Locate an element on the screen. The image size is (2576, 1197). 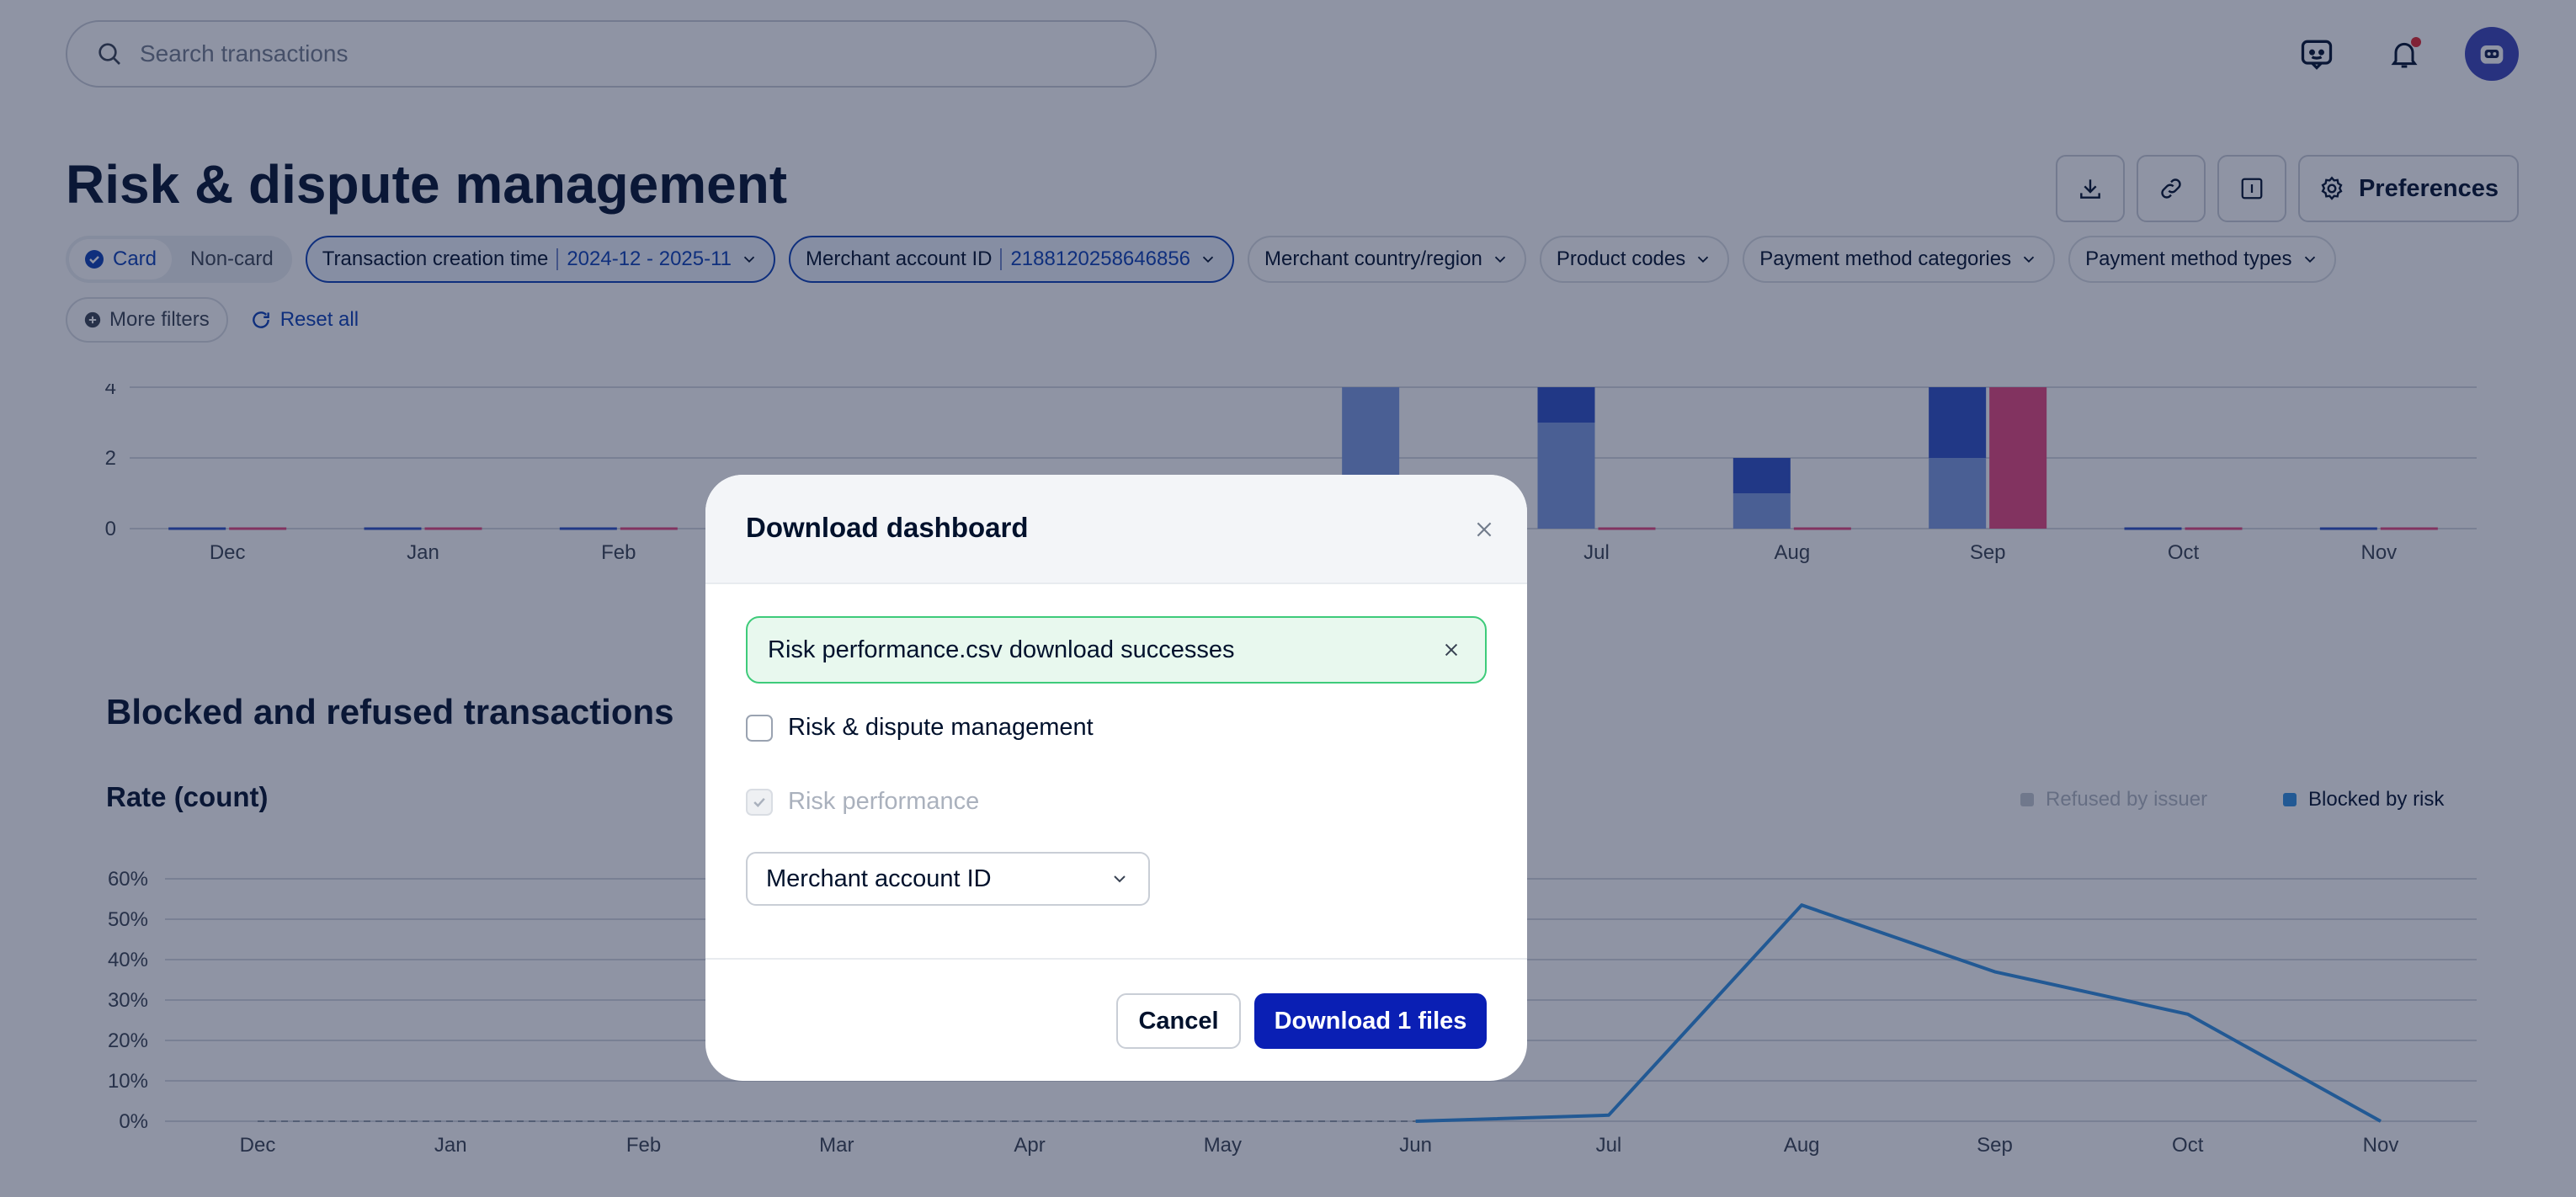
segment-non-card-label: Non-card is located at coordinates (232, 258).